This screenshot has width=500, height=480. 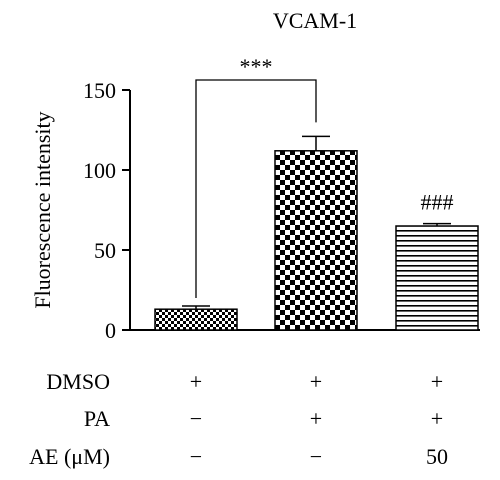 What do you see at coordinates (256, 66) in the screenshot?
I see `significance-label: ***` at bounding box center [256, 66].